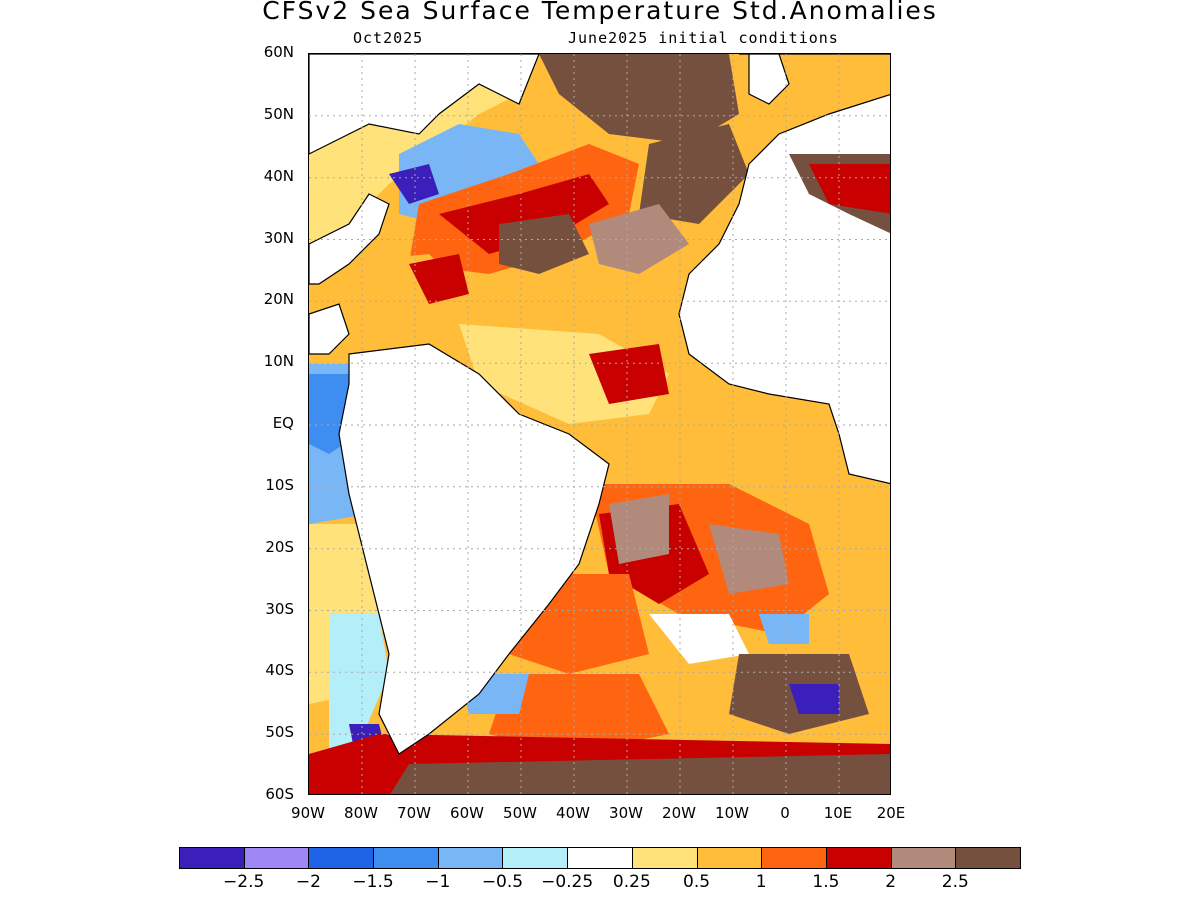  Describe the element at coordinates (761, 882) in the screenshot. I see `colorbar-label: 1` at that location.